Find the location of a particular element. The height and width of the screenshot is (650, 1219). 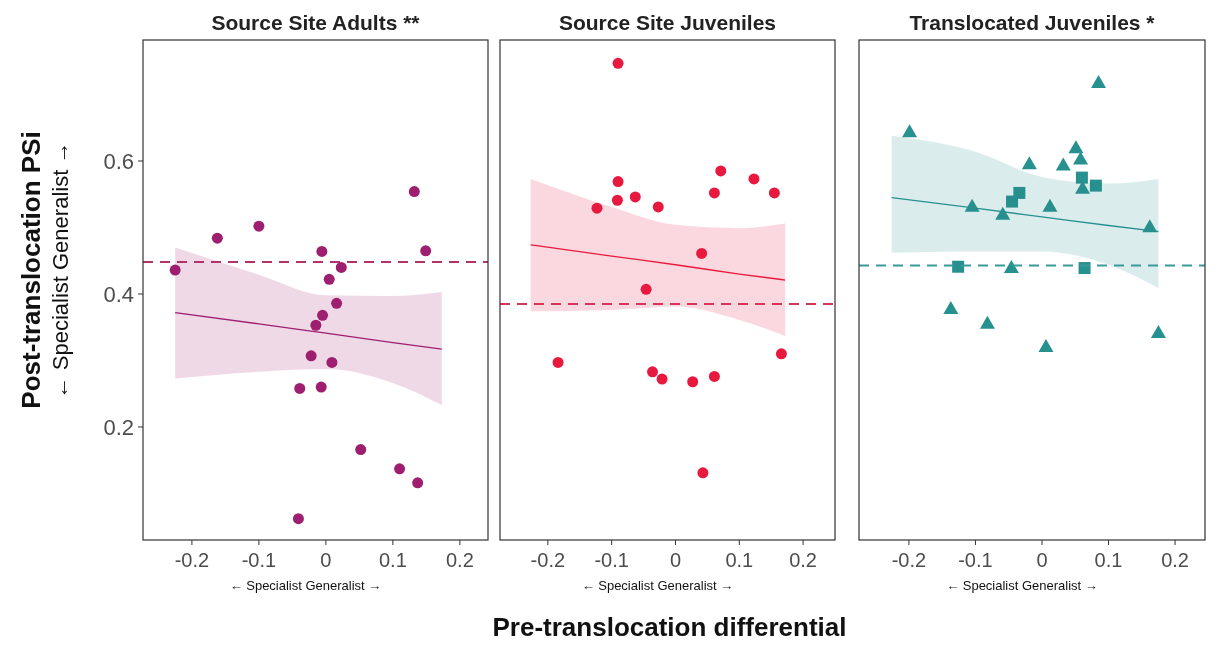

x-axis-title: Pre-translocation differential is located at coordinates (669, 627).